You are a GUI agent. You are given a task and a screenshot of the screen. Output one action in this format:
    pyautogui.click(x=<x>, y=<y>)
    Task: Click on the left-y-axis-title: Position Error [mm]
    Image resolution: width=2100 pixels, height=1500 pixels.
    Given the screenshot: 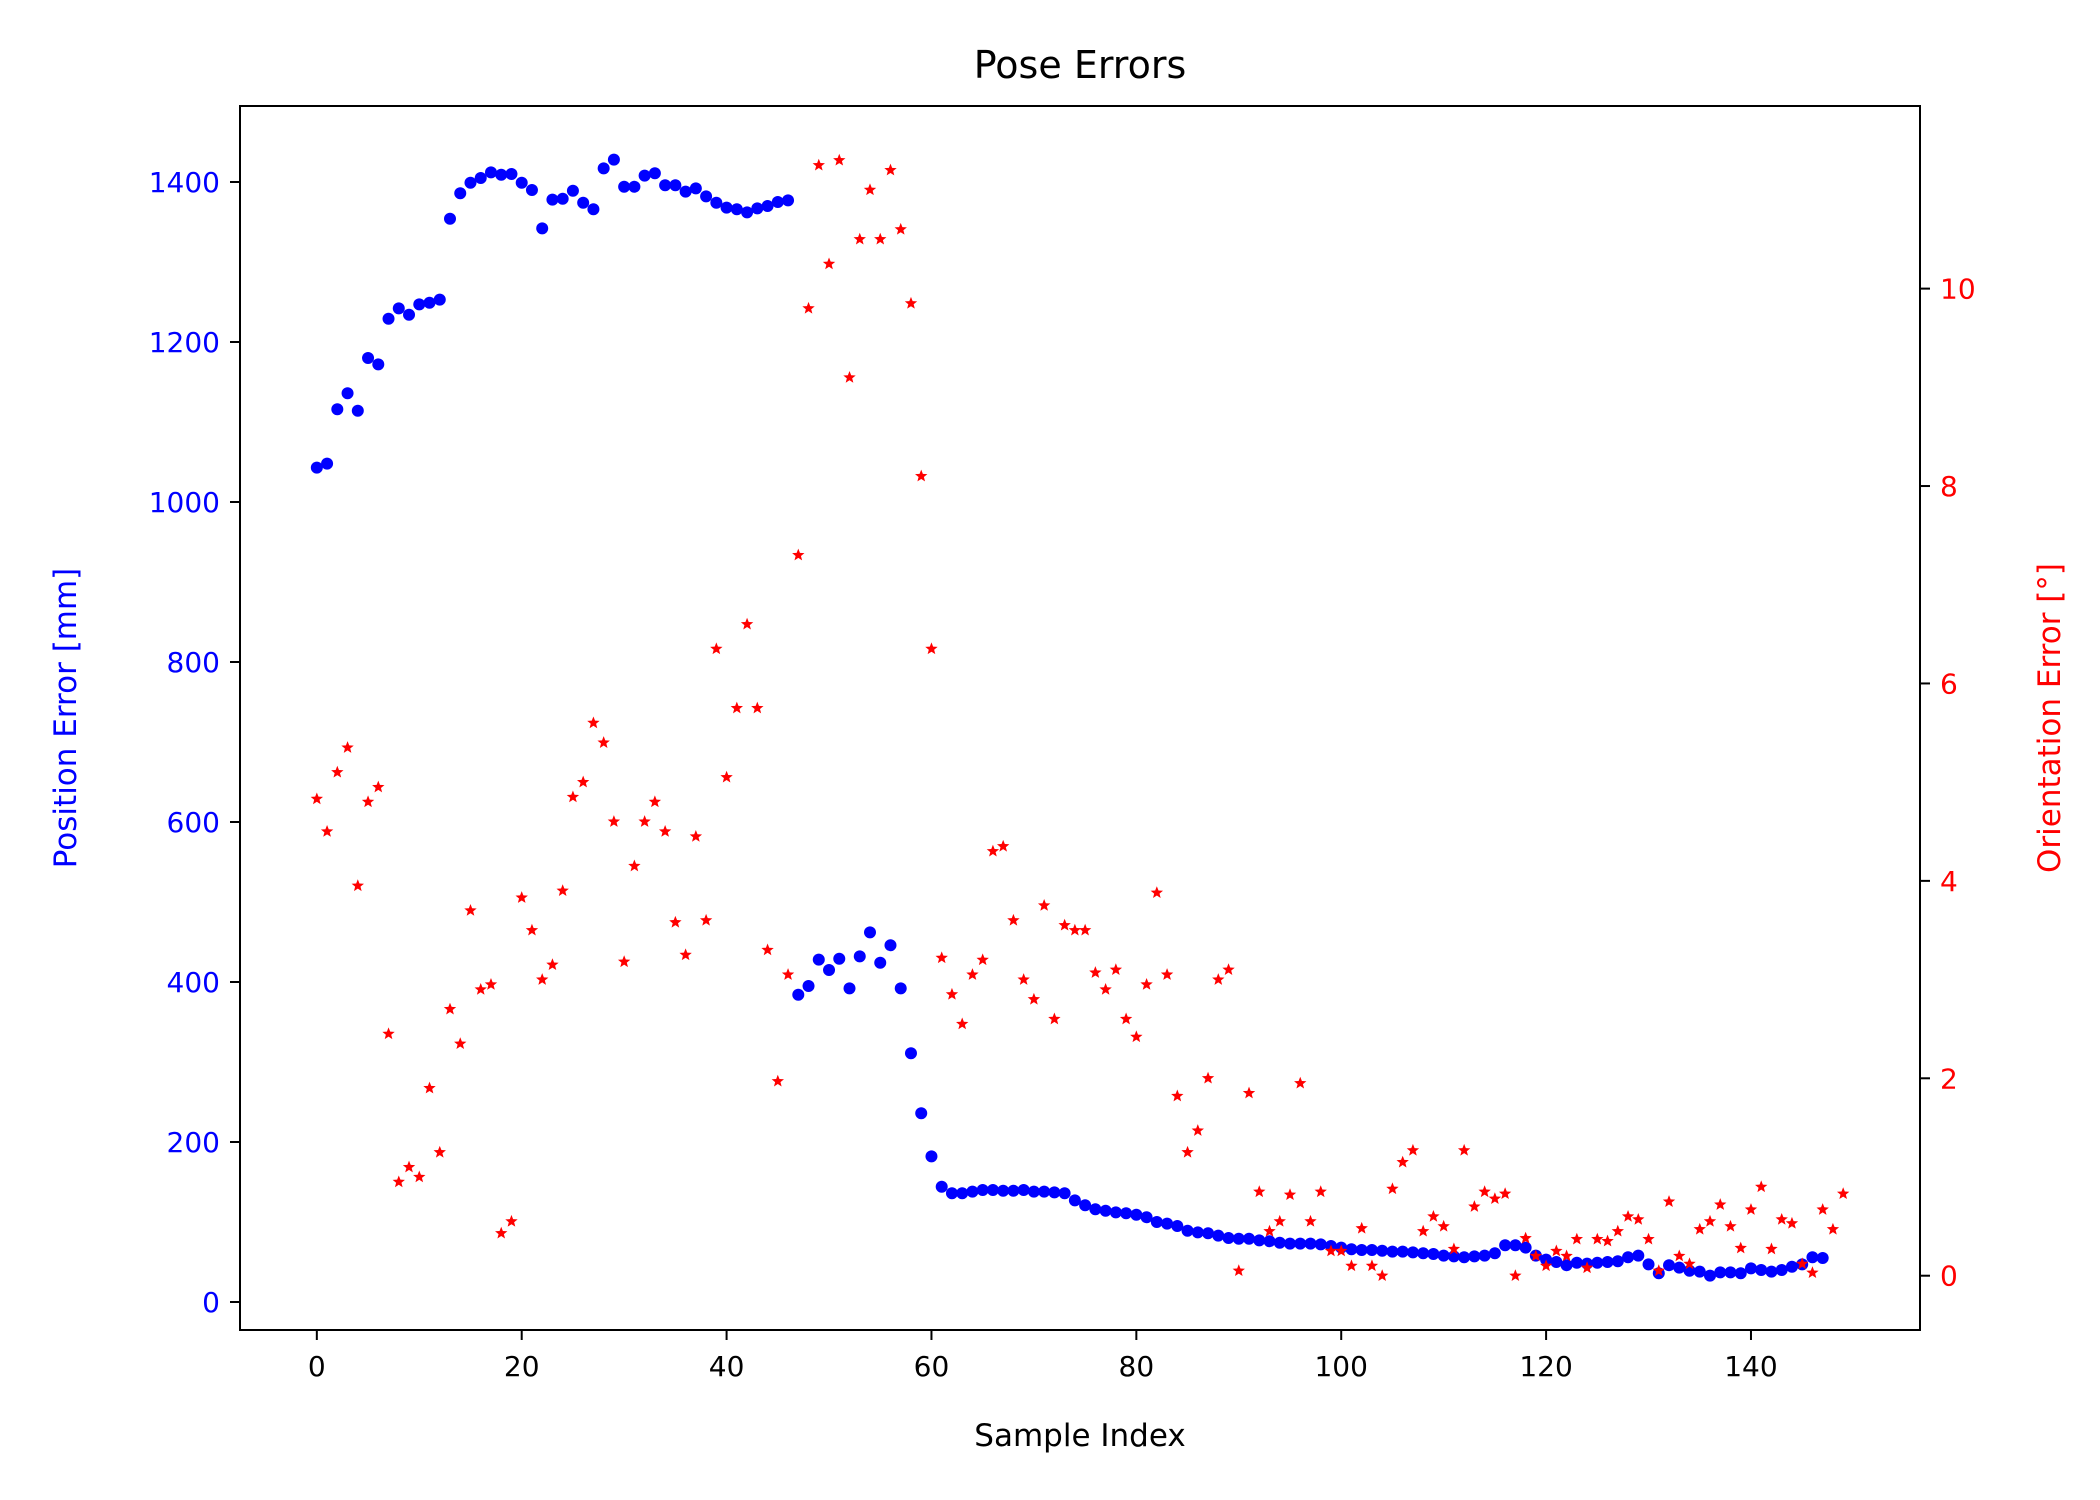 What is the action you would take?
    pyautogui.click(x=66, y=718)
    